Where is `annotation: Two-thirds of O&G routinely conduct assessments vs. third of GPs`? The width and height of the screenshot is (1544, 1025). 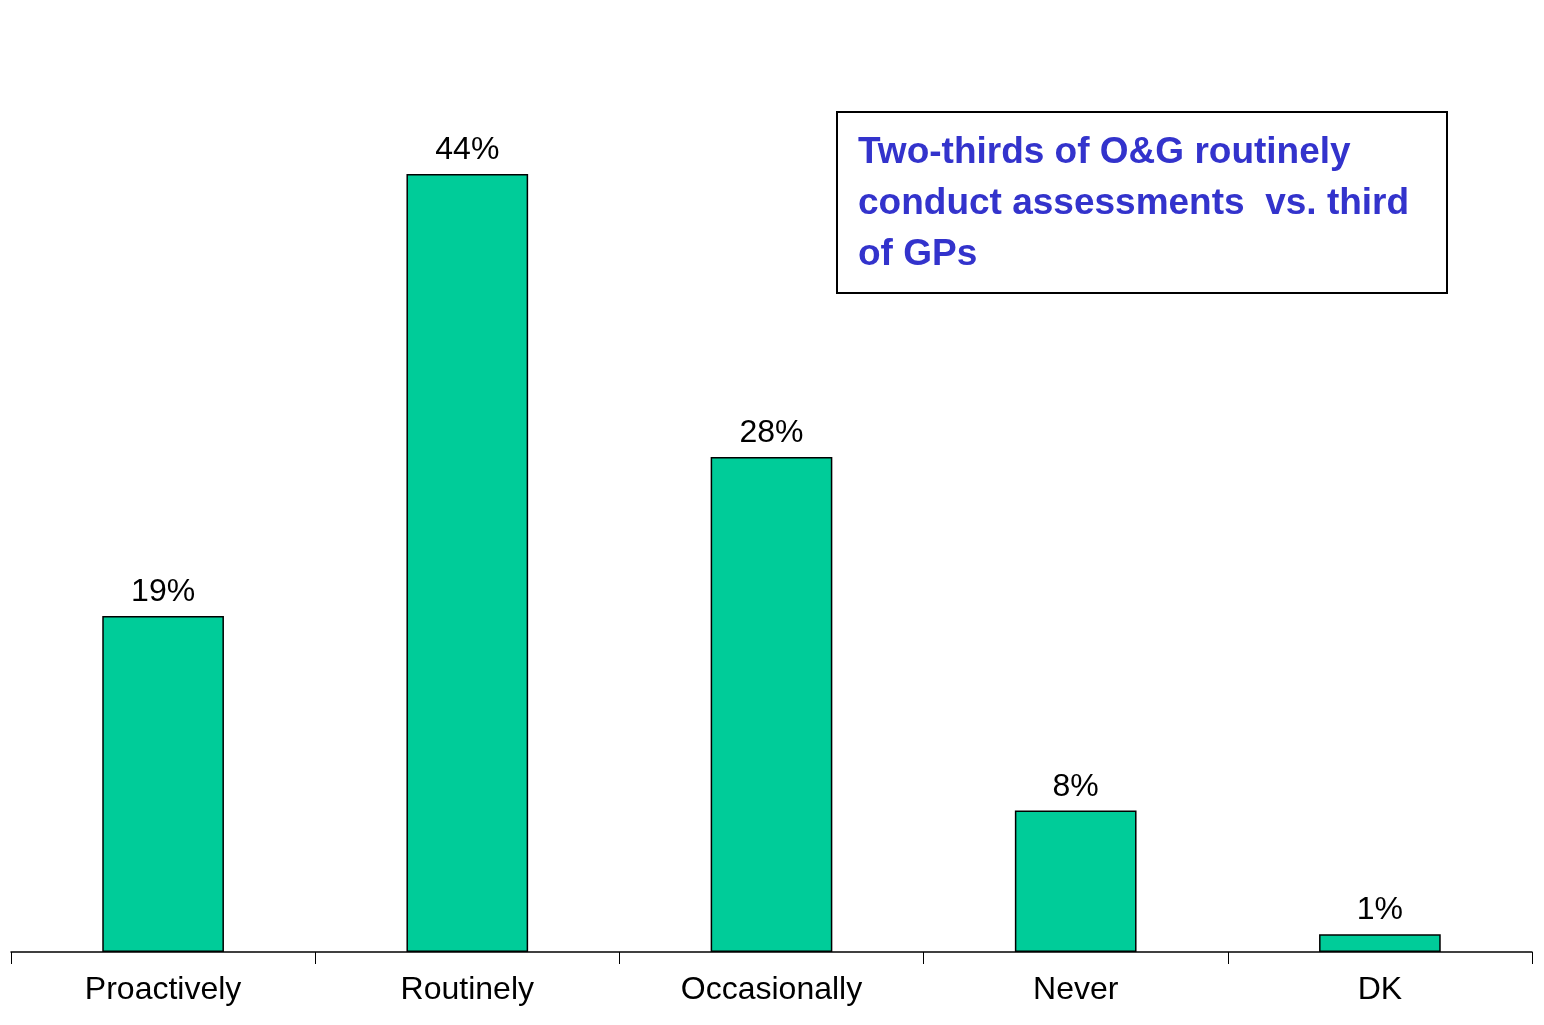 annotation: Two-thirds of O&G routinely conduct assessments vs. third of GPs is located at coordinates (1139, 201).